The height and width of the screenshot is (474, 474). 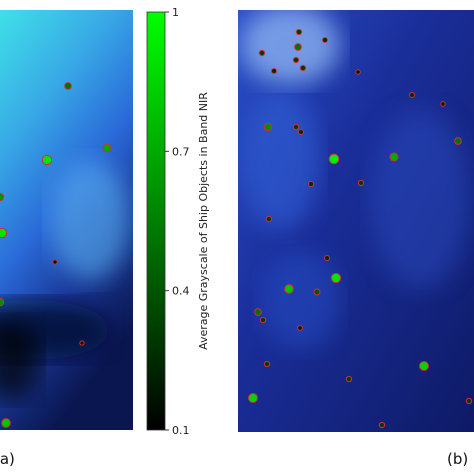 What do you see at coordinates (156, 221) in the screenshot?
I see `colorbar` at bounding box center [156, 221].